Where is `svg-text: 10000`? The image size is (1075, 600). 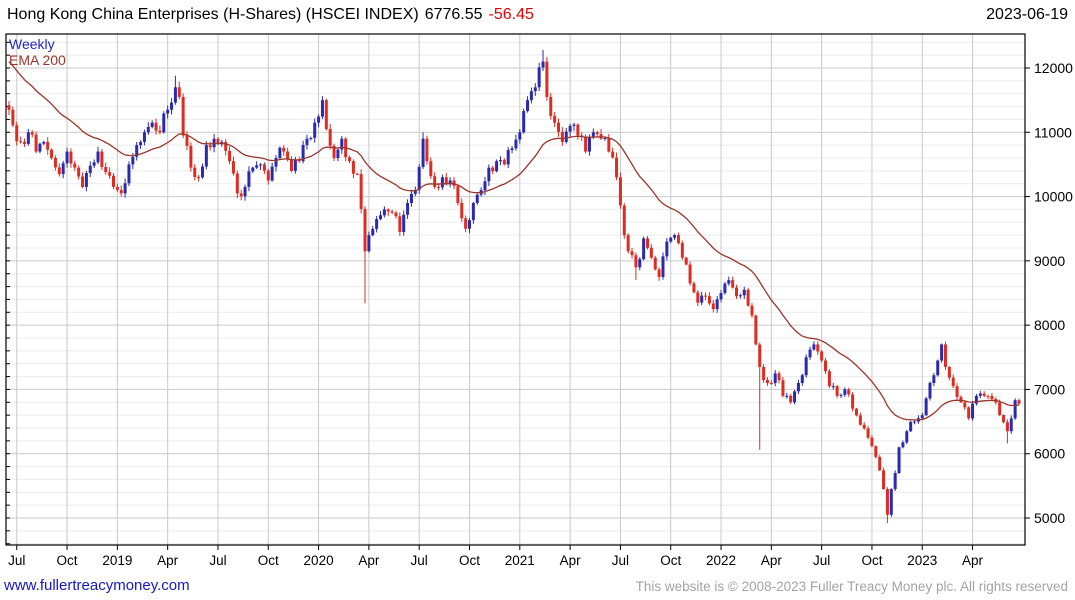
svg-text: 10000 is located at coordinates (1053, 197).